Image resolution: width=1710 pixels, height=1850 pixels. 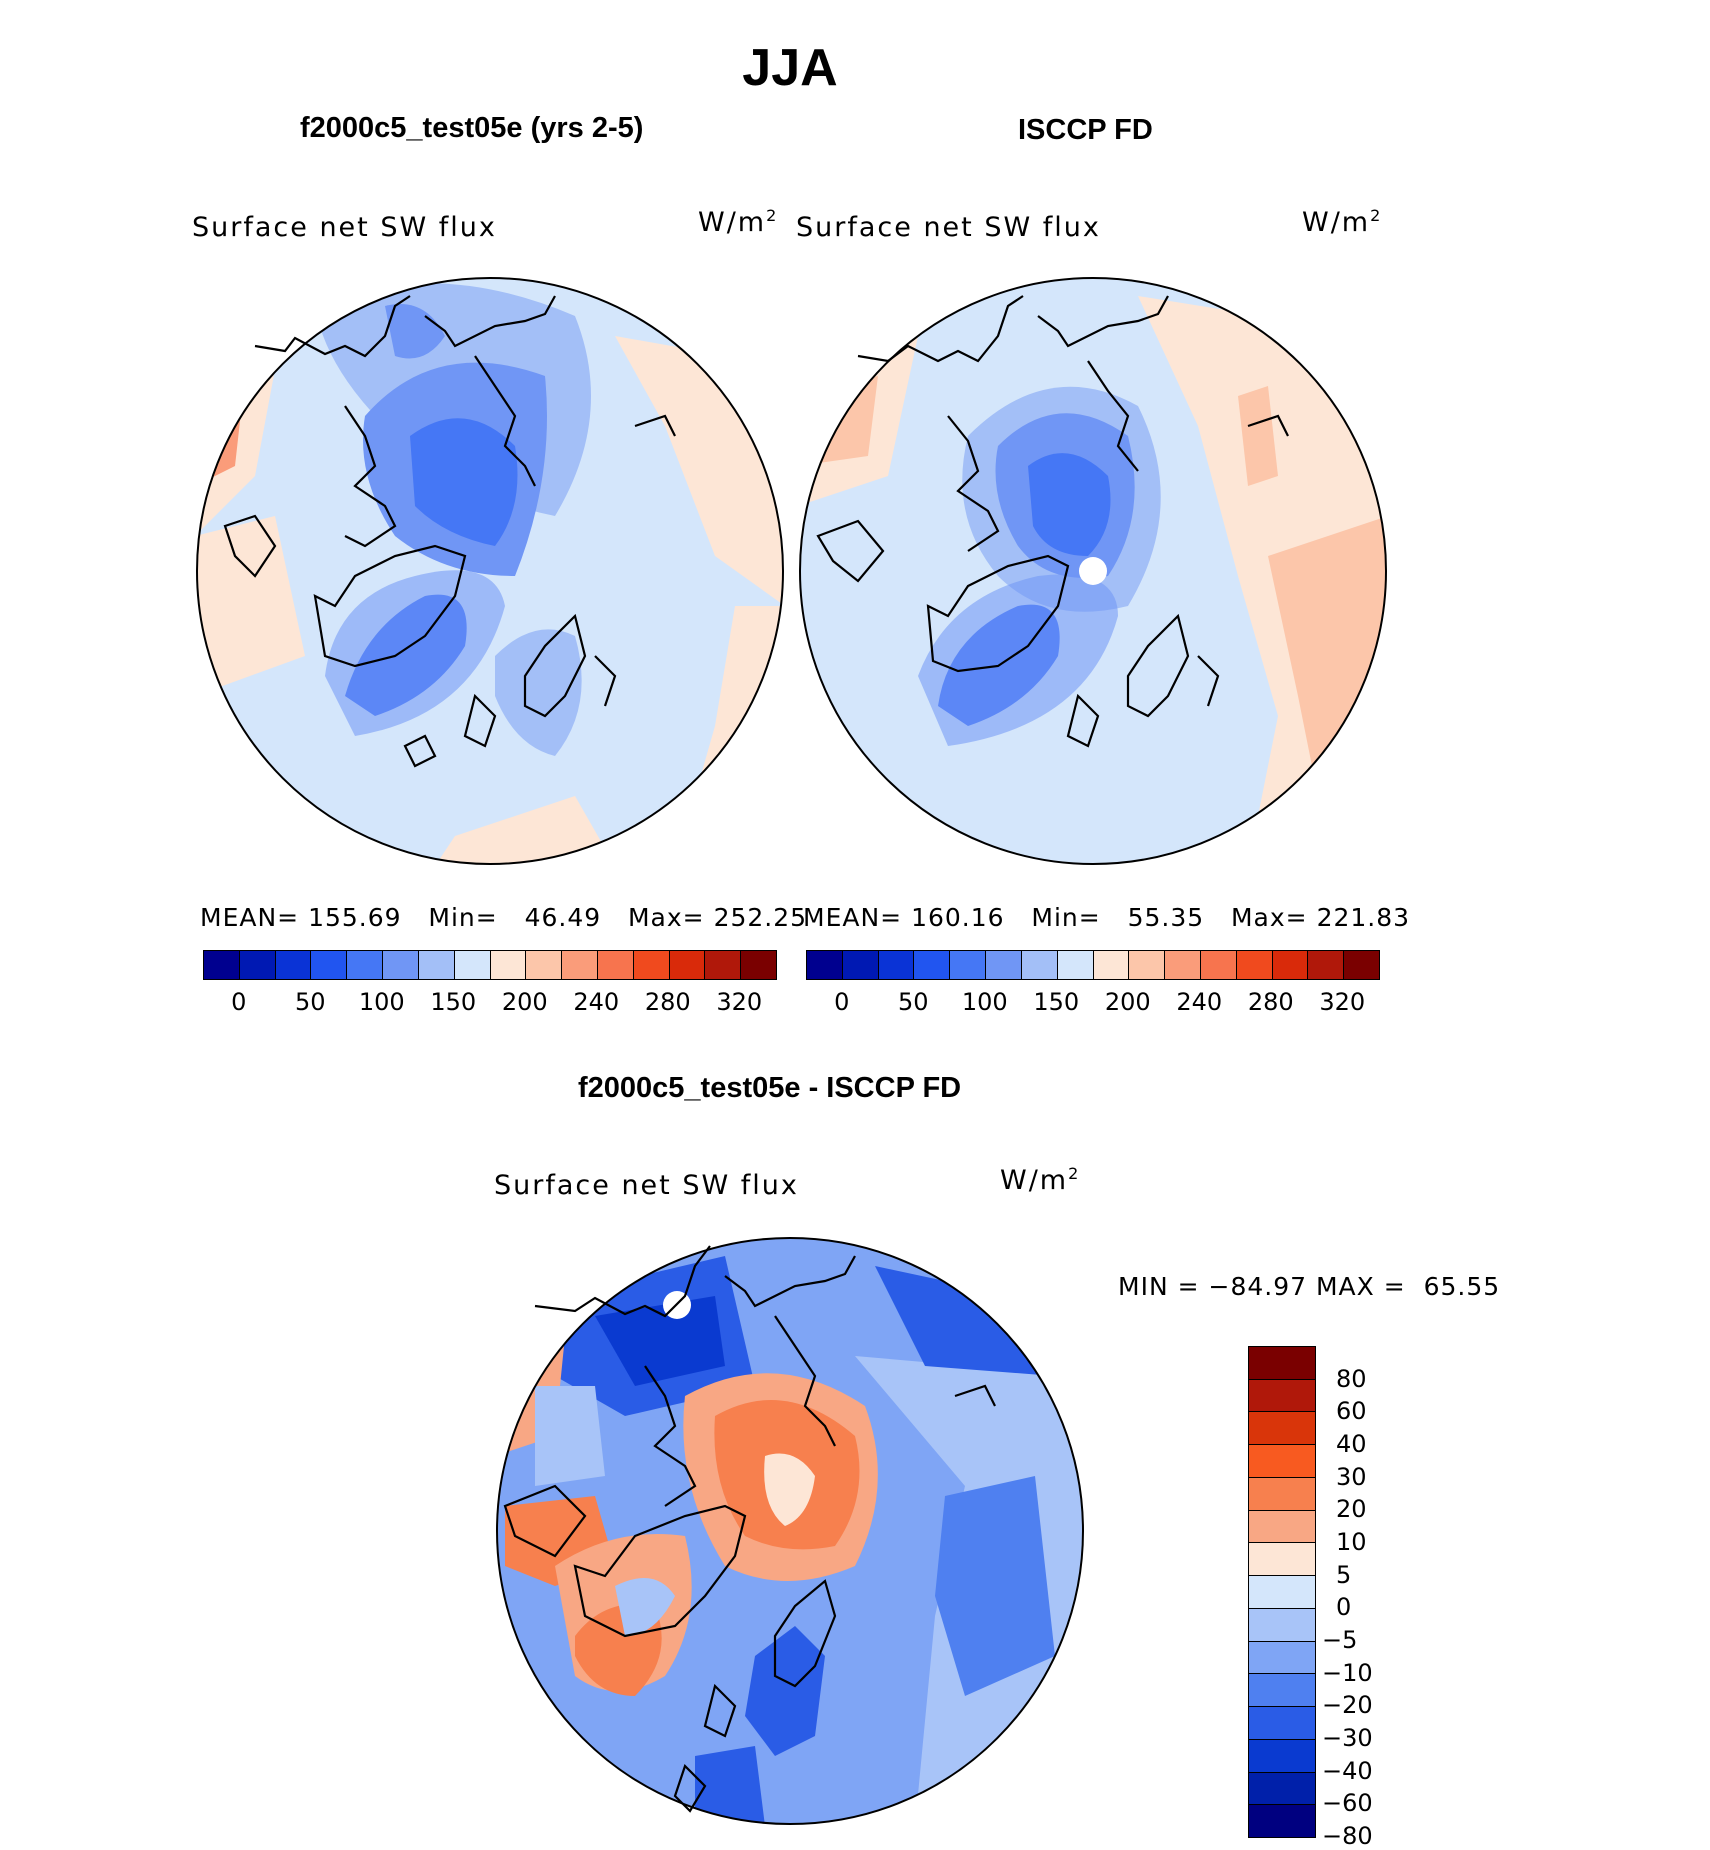 What do you see at coordinates (1342, 1002) in the screenshot?
I see `obs-colorbar-tick-label: 320` at bounding box center [1342, 1002].